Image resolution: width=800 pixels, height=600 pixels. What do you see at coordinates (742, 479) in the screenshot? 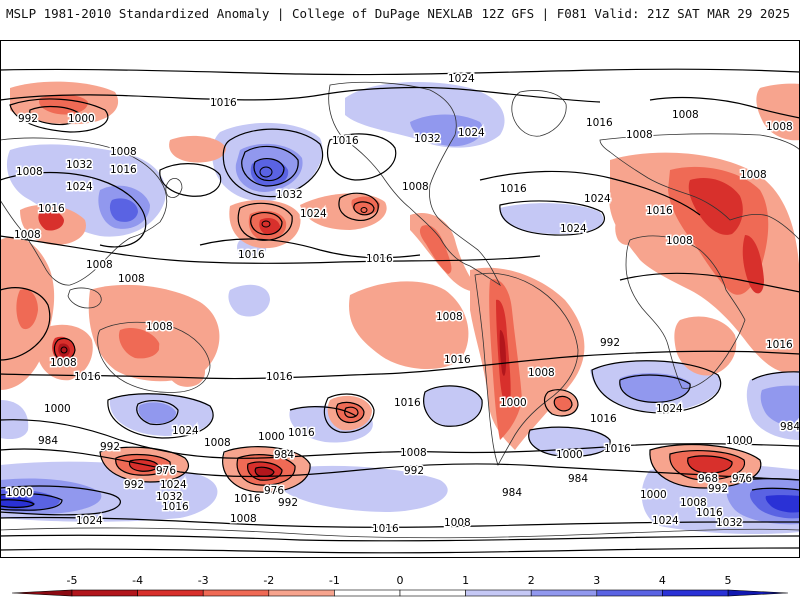
I see `isobar-label: 976` at bounding box center [742, 479].